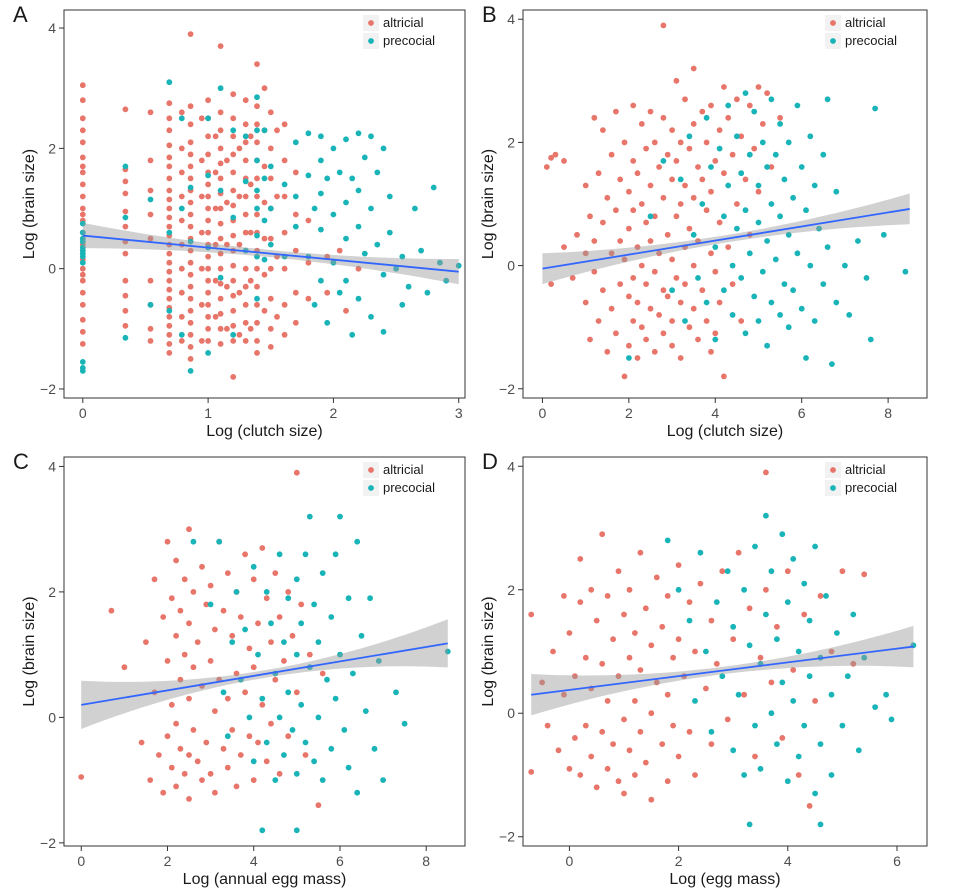 The width and height of the screenshot is (974, 891). I want to click on y-tick-label: 2, so click(511, 142).